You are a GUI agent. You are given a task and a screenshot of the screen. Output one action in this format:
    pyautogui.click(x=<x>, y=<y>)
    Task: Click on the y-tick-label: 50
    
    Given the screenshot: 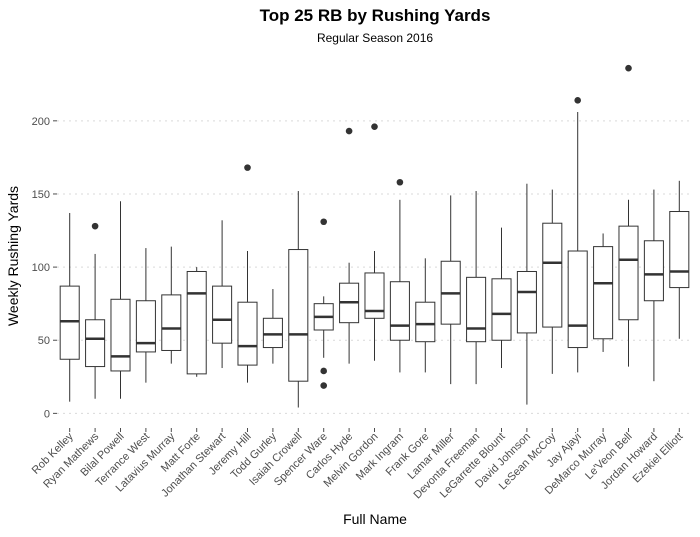 What is the action you would take?
    pyautogui.click(x=44, y=341)
    